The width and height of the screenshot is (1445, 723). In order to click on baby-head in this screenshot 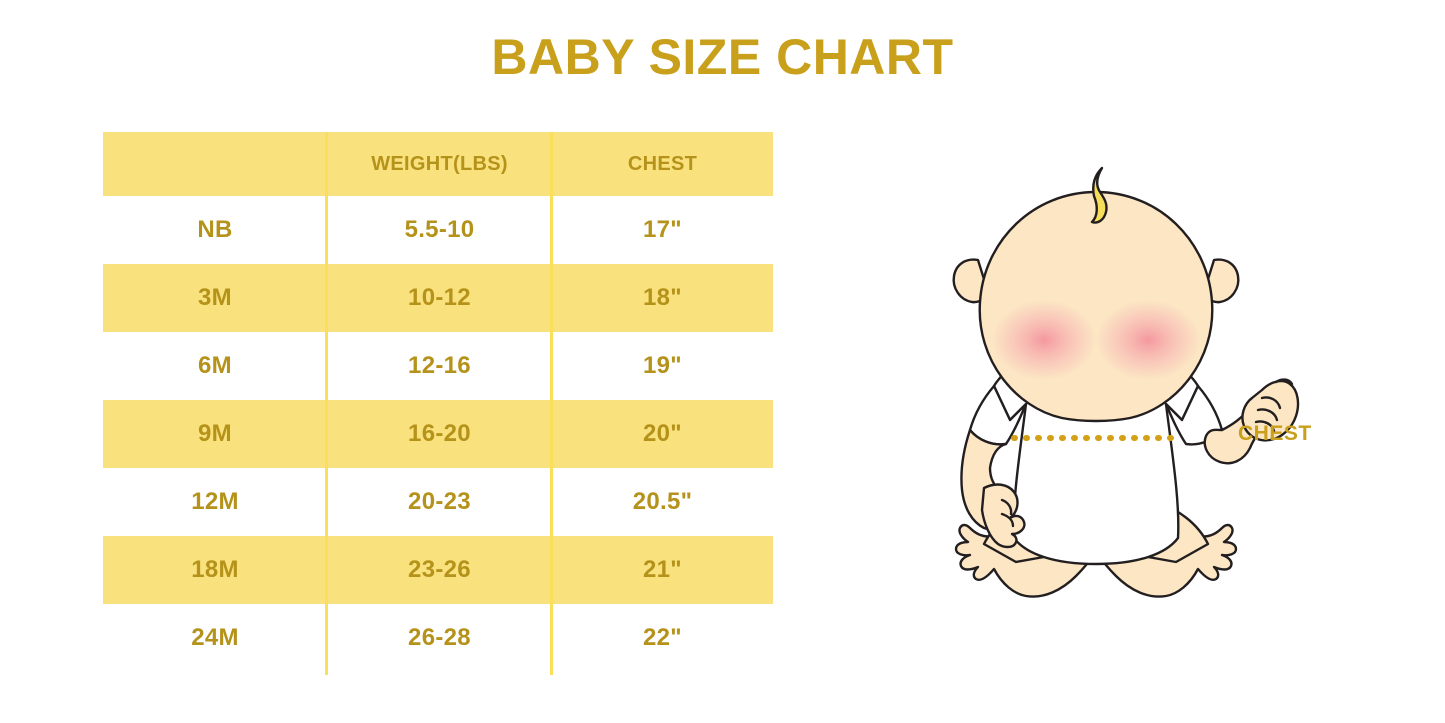, I will do `click(1096, 306)`.